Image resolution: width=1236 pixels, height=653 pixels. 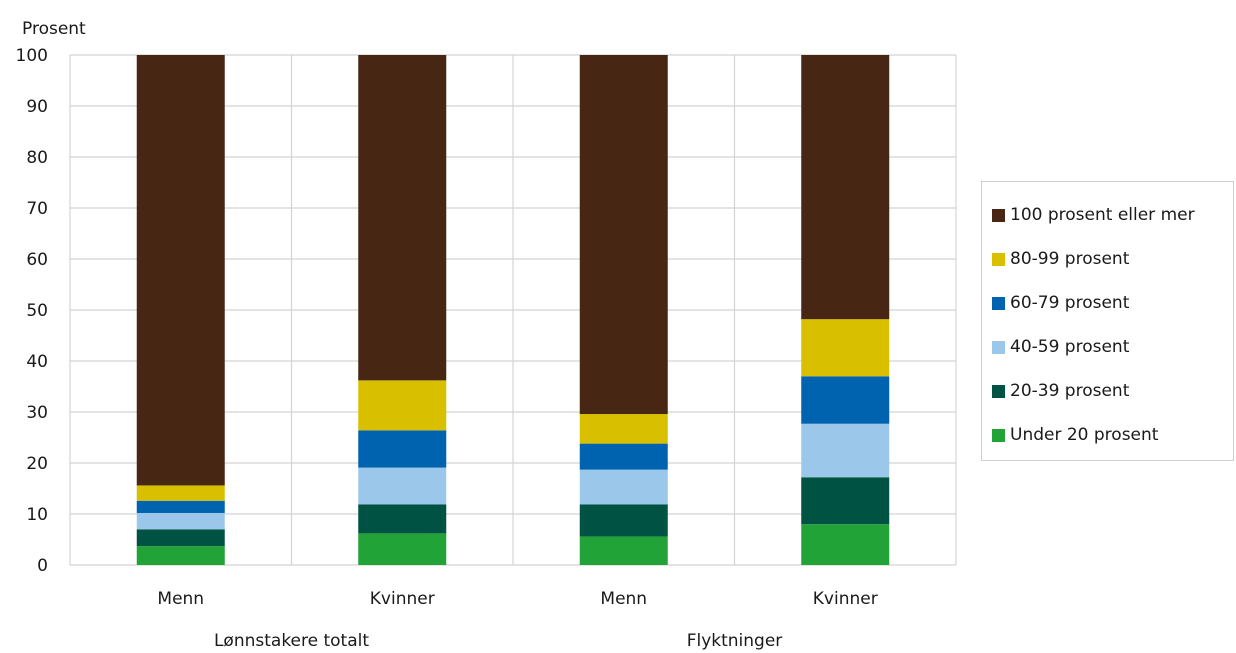 I want to click on y-tick-label: 80, so click(x=37, y=158).